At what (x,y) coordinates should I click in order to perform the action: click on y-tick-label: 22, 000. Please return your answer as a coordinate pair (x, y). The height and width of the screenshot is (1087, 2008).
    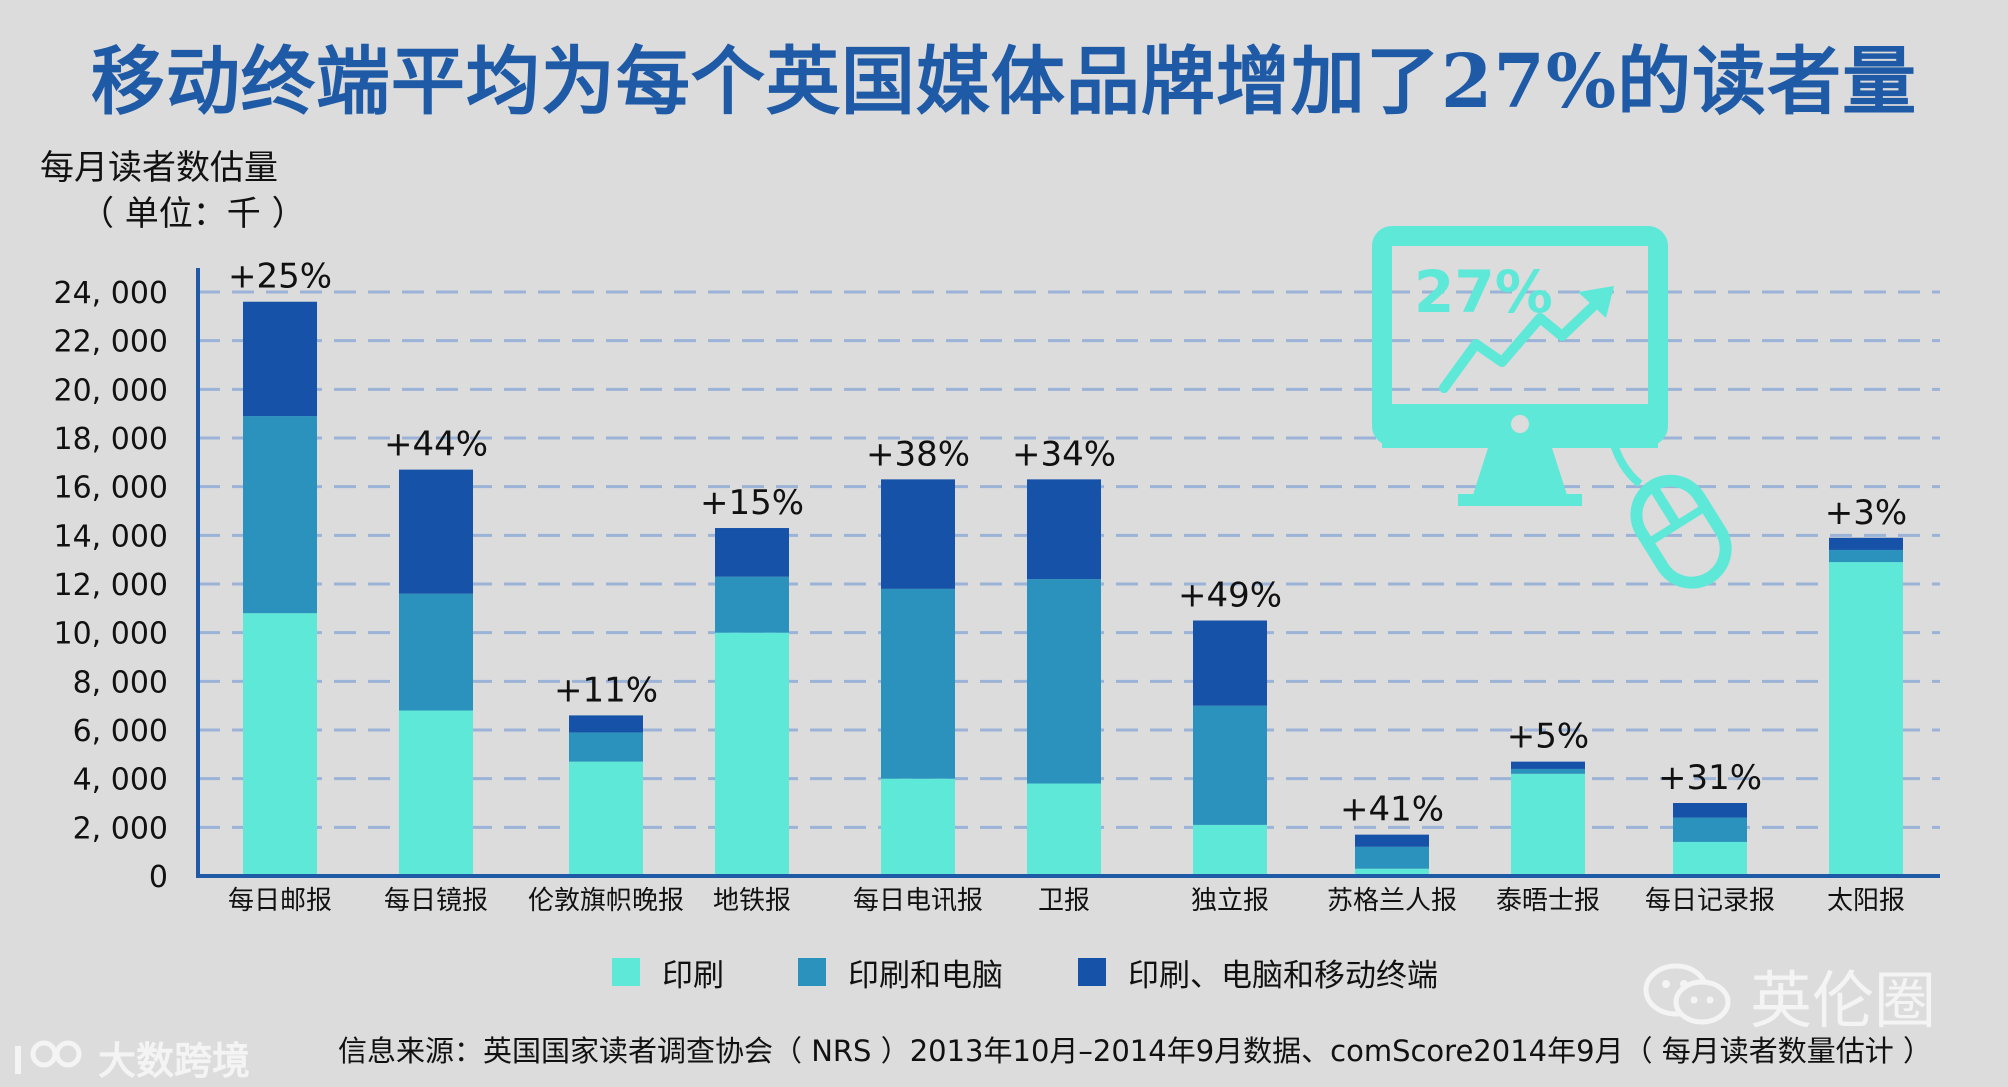
    Looking at the image, I should click on (110, 342).